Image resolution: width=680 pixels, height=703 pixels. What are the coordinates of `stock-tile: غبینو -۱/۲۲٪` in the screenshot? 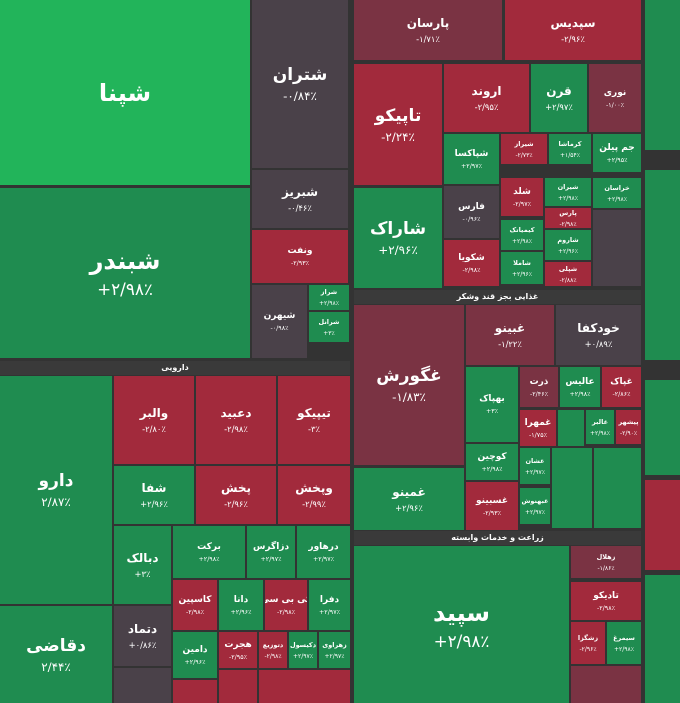 It's located at (510, 335).